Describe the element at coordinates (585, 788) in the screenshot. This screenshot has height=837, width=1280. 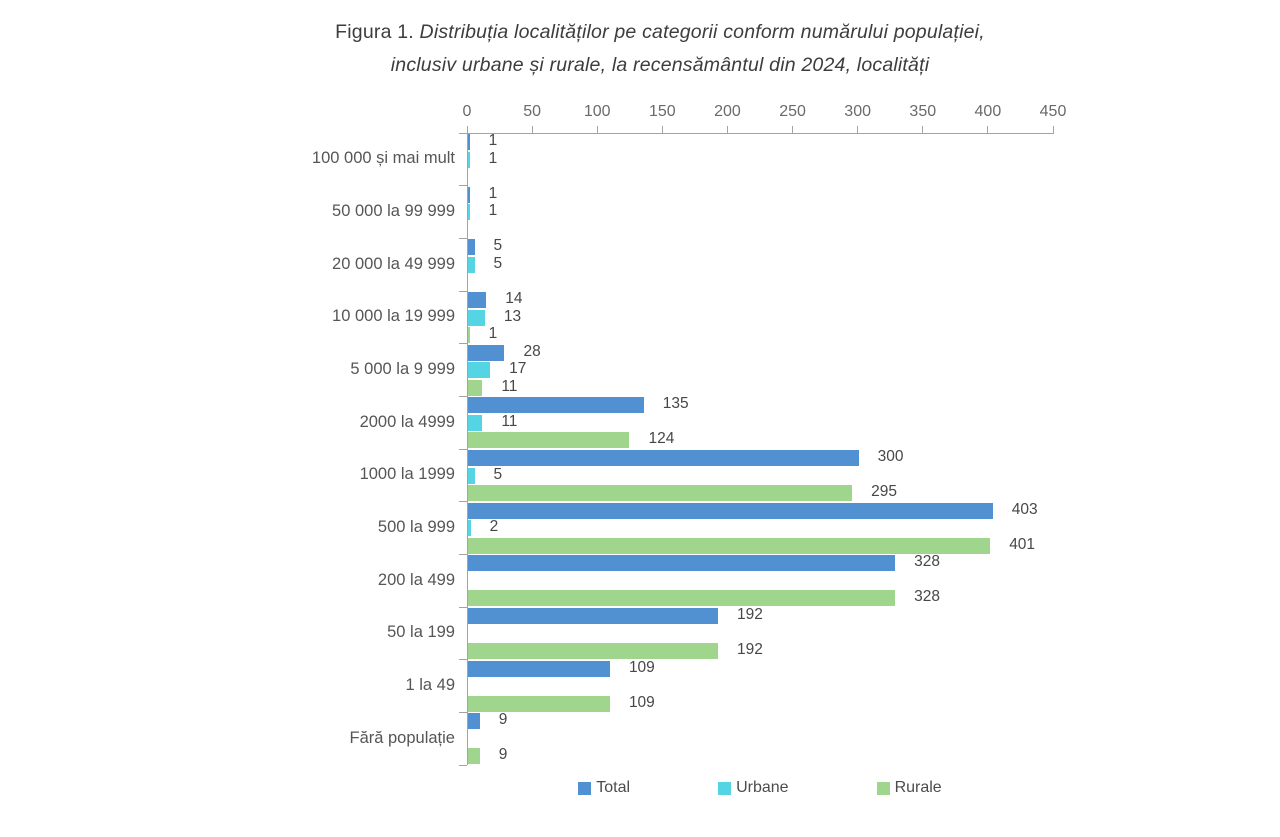
I see `legend-swatch-total-icon` at that location.